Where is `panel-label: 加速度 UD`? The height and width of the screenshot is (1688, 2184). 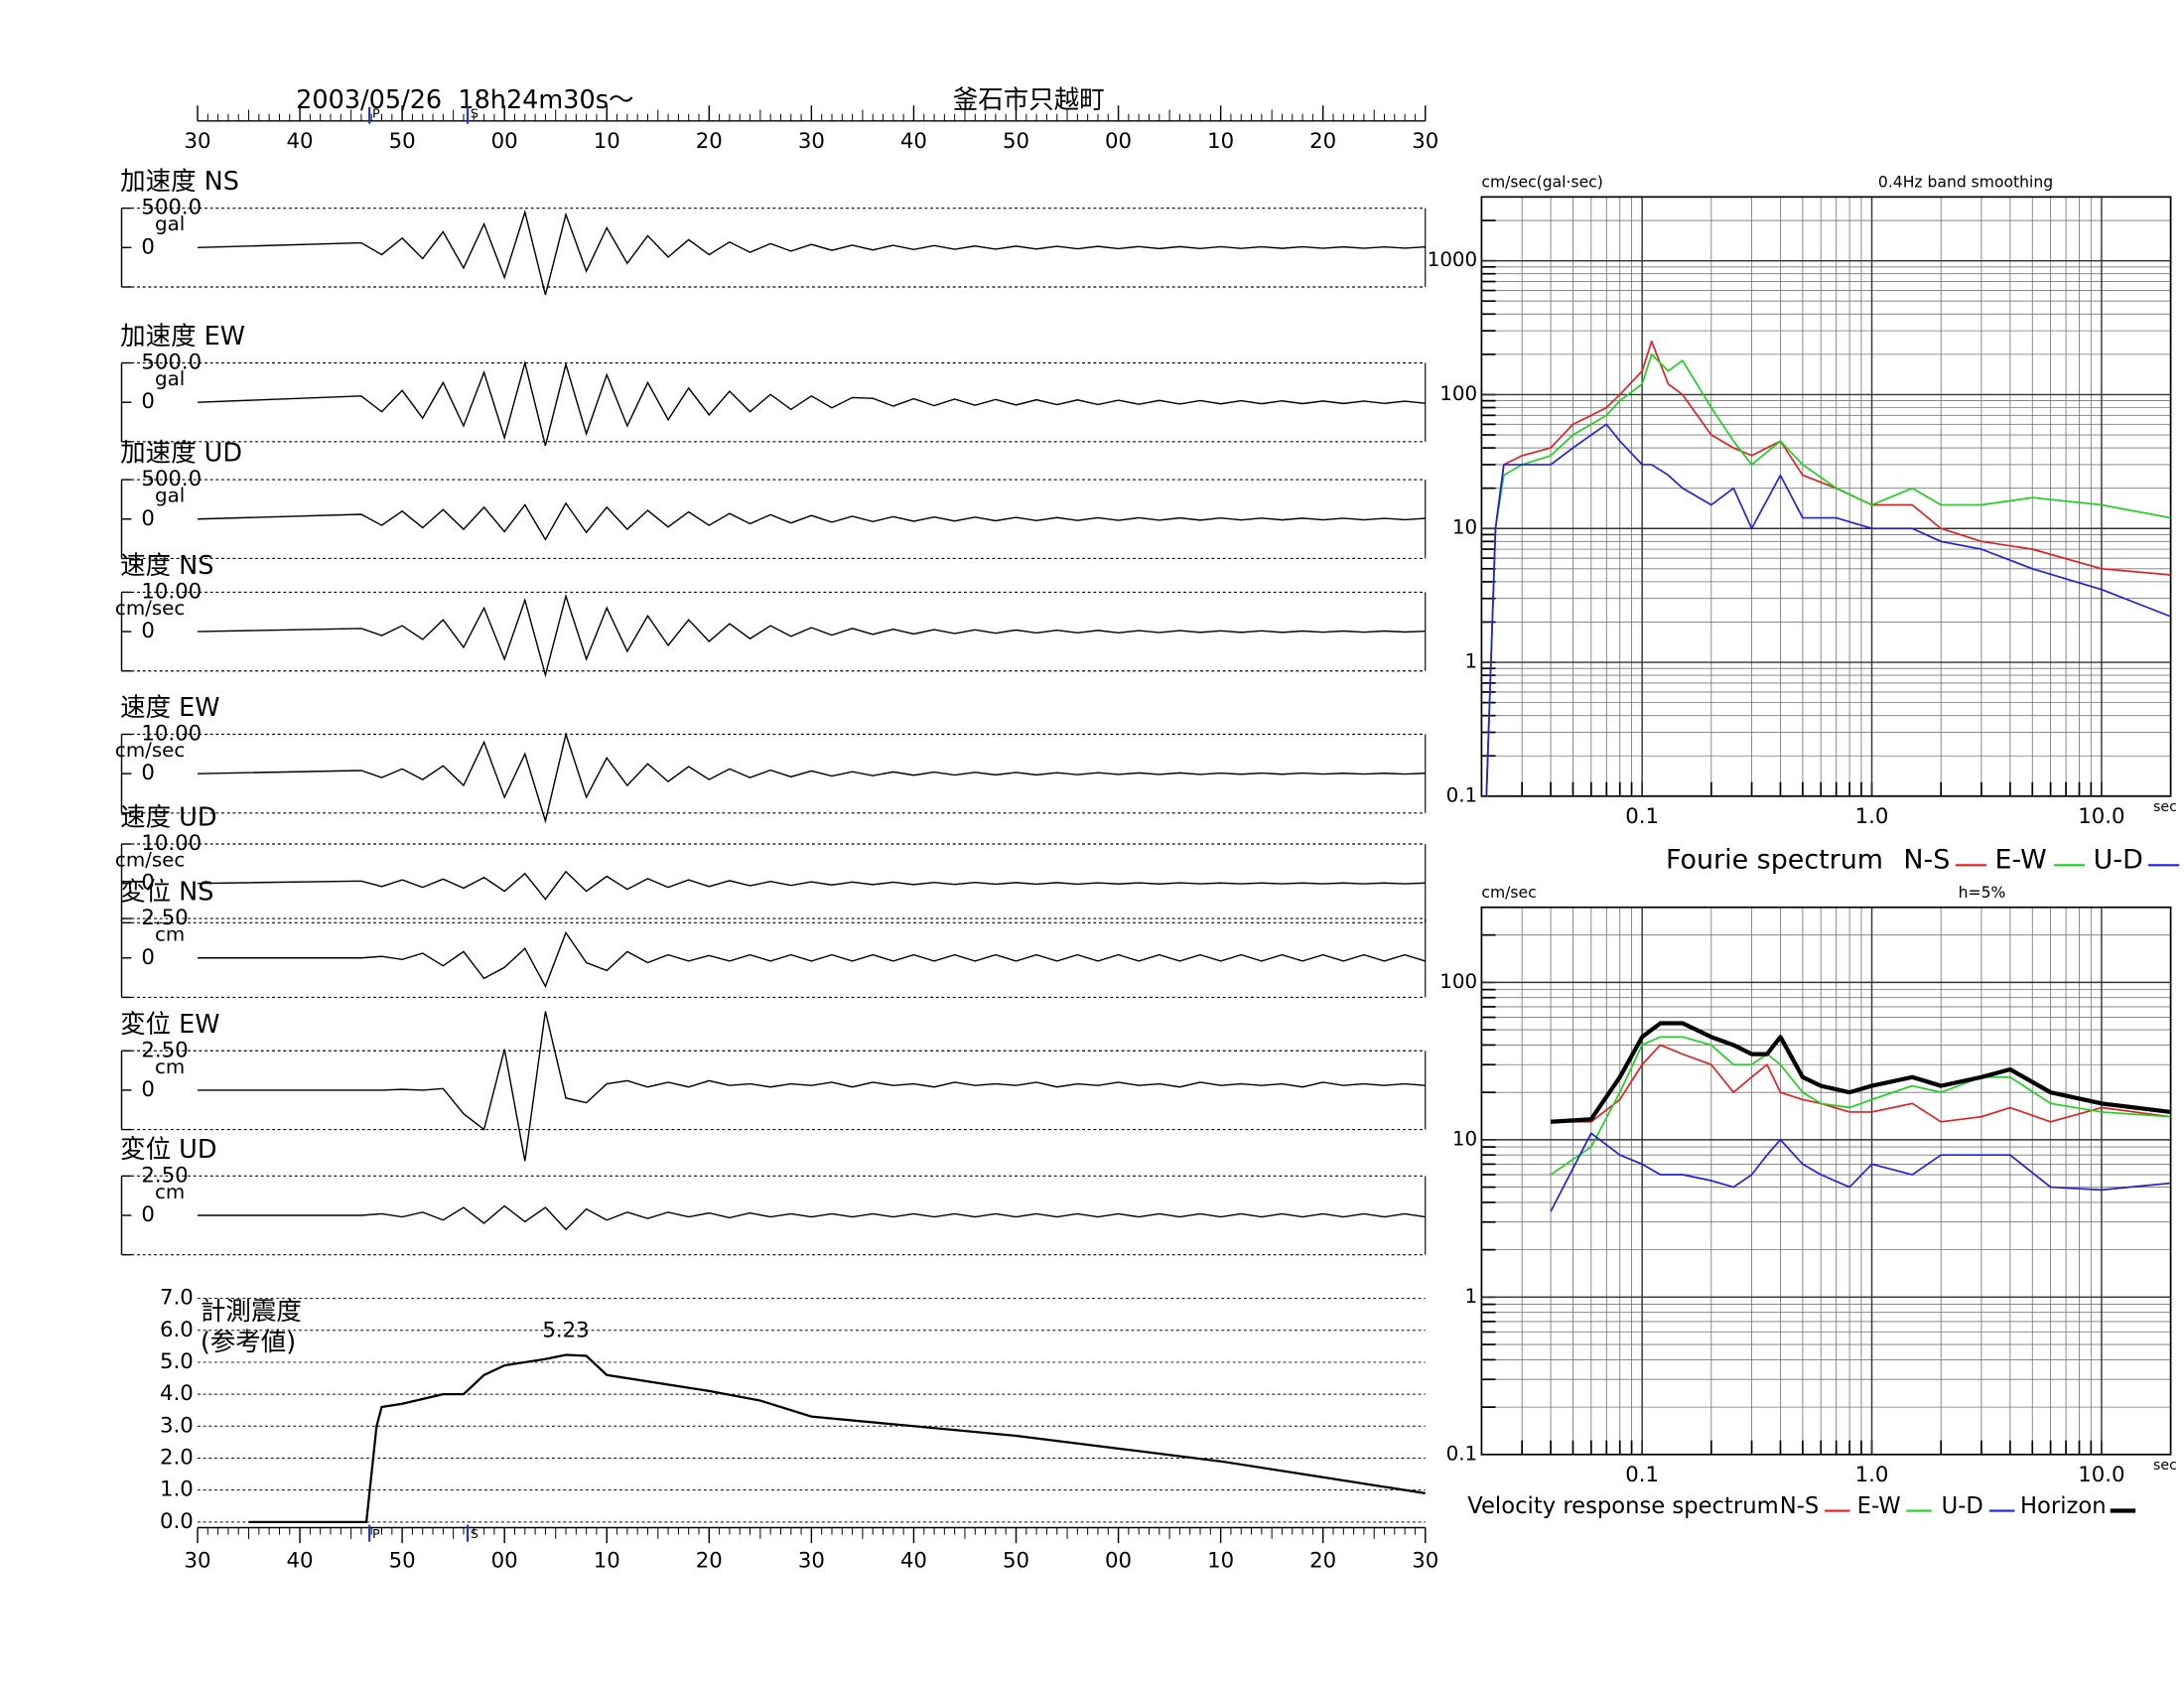 panel-label: 加速度 UD is located at coordinates (181, 454).